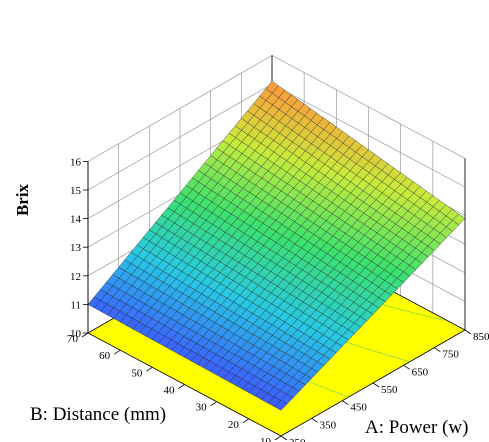  Describe the element at coordinates (481, 337) in the screenshot. I see `x-tick-label: 850` at that location.